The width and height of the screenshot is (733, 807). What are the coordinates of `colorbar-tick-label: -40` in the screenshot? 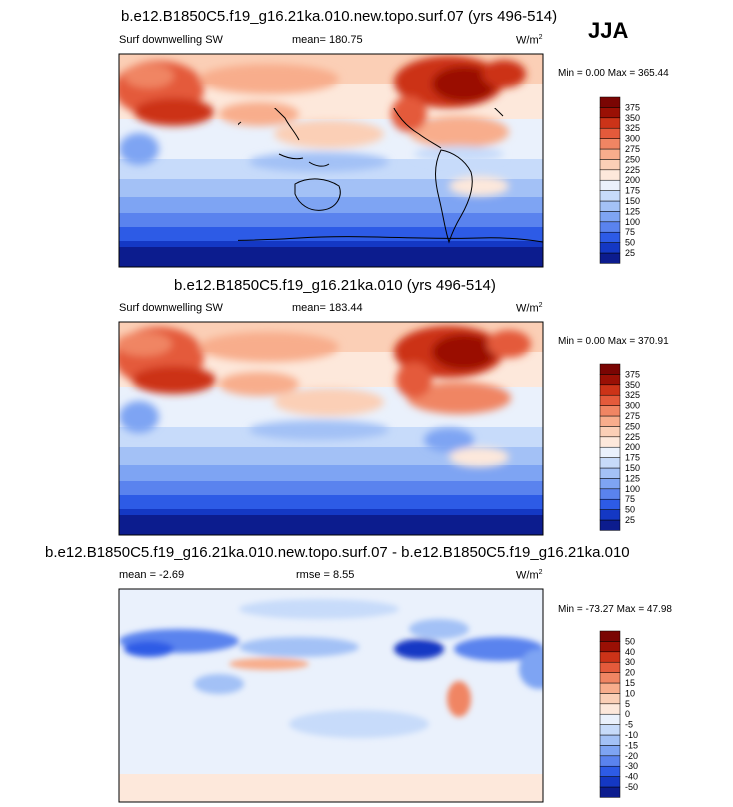 It's located at (631, 777).